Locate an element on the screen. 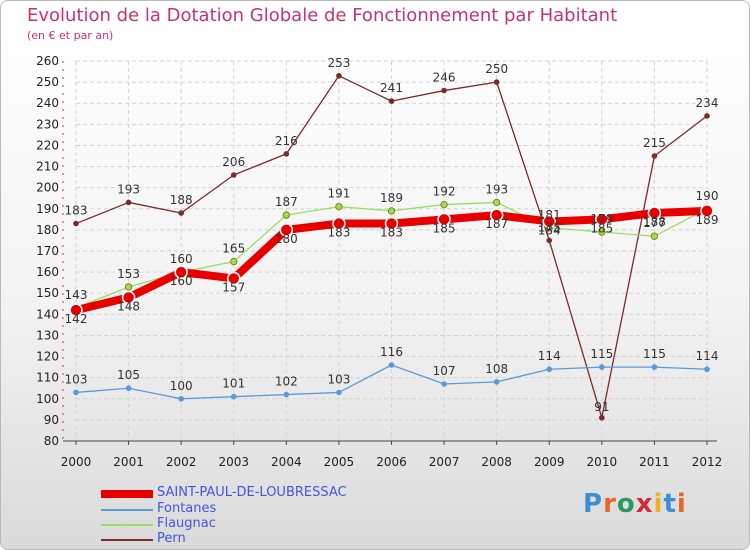 This screenshot has width=750, height=550. data-label-fontanes: 105 is located at coordinates (128, 375).